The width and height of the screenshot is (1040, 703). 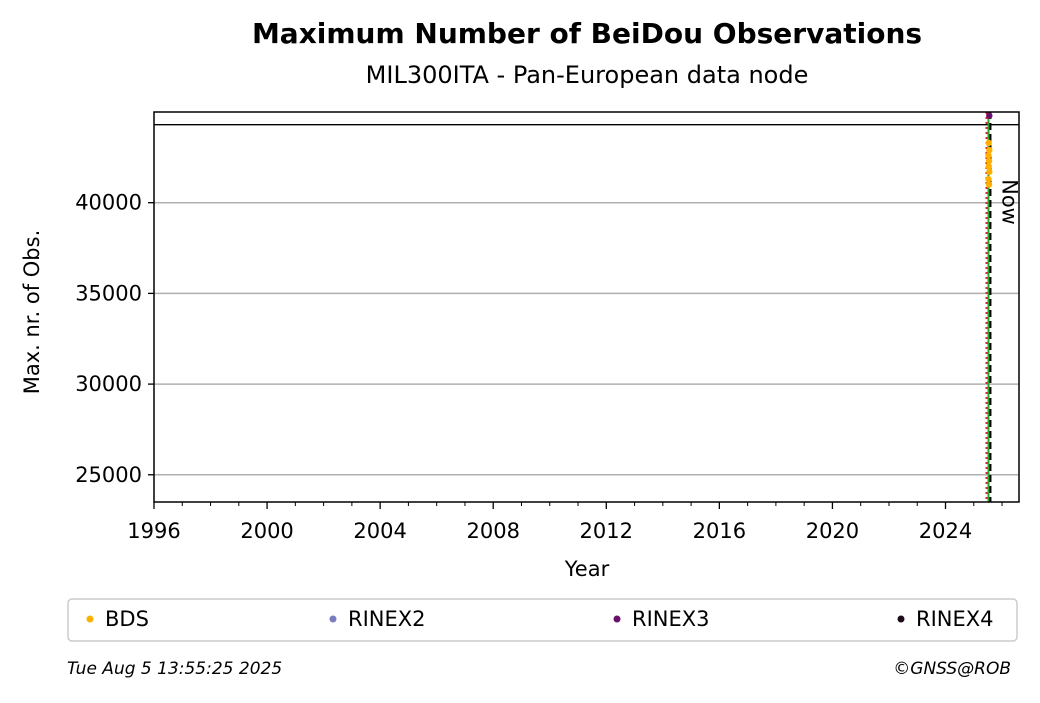 What do you see at coordinates (108, 475) in the screenshot?
I see `y-tick-label: 25000` at bounding box center [108, 475].